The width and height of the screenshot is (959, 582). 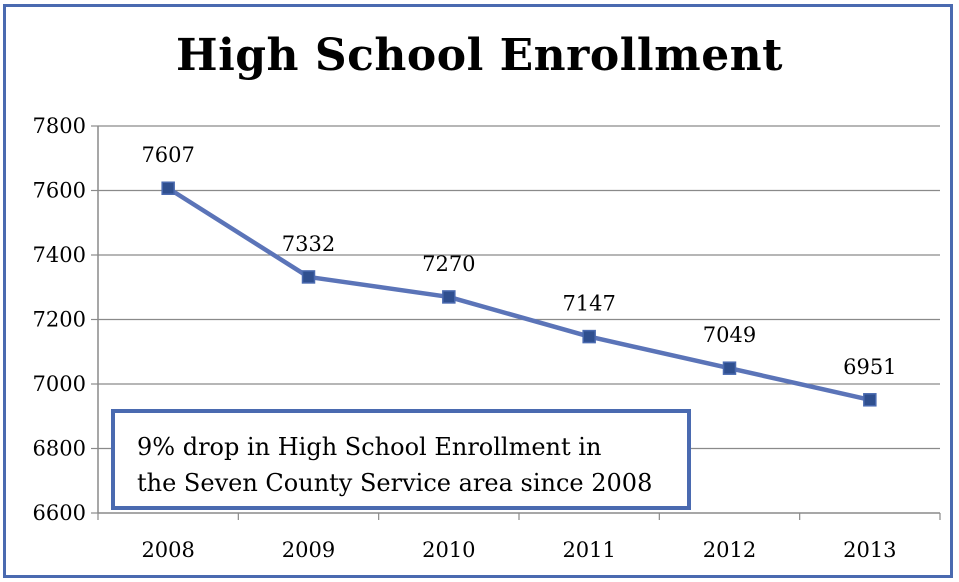 I want to click on y-axis-ticks: 6600 6800 7000 7200 7400 7600 7800, so click(x=65, y=319).